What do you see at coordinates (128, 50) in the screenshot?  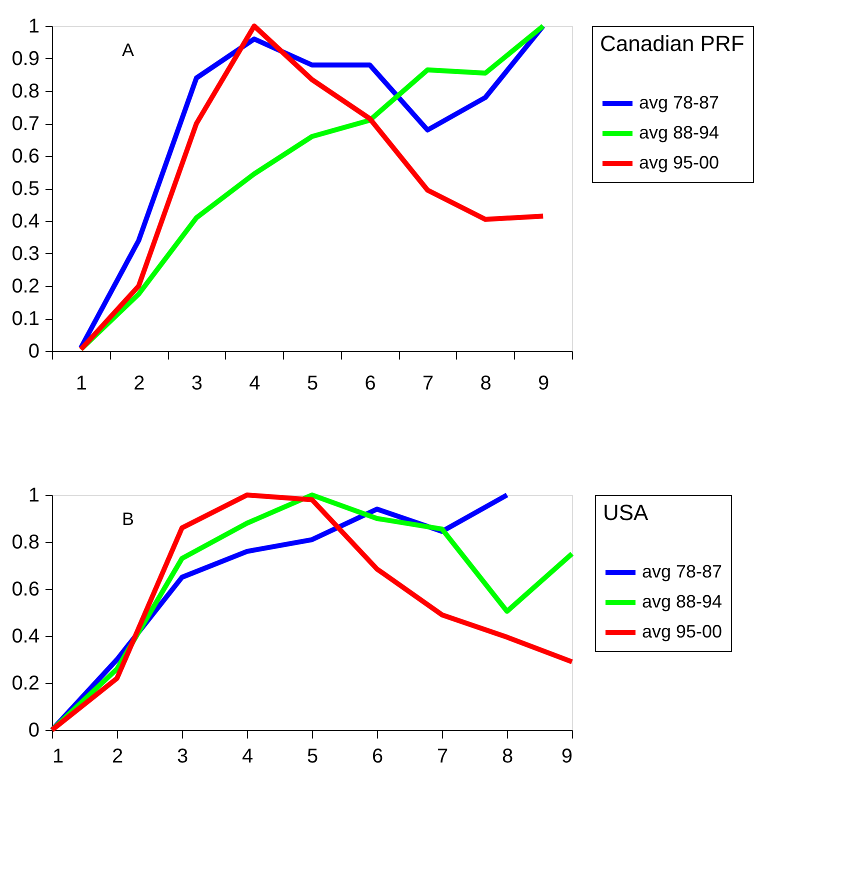 I see `annotation: A` at bounding box center [128, 50].